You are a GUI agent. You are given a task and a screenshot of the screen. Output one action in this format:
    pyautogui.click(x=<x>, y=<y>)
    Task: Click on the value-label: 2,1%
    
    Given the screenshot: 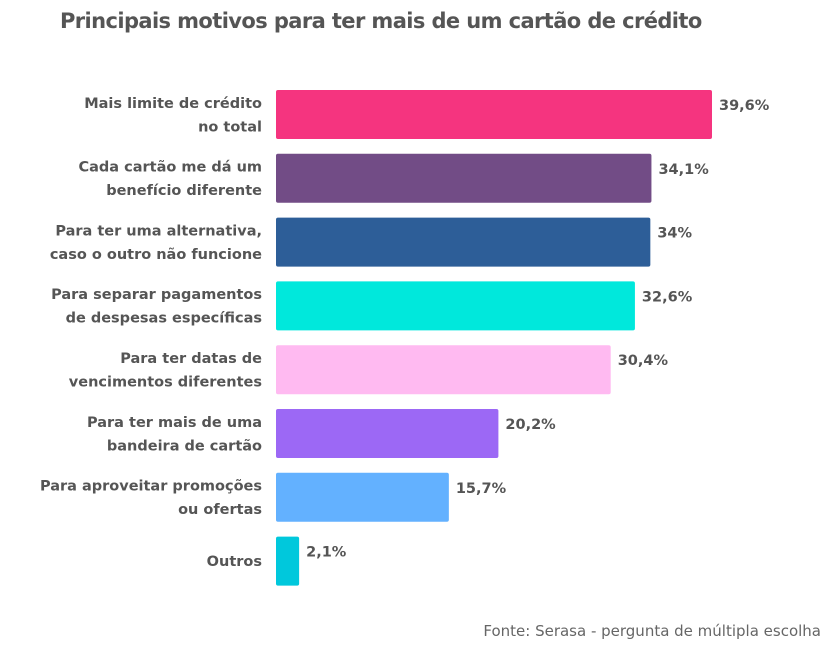 What is the action you would take?
    pyautogui.click(x=326, y=553)
    